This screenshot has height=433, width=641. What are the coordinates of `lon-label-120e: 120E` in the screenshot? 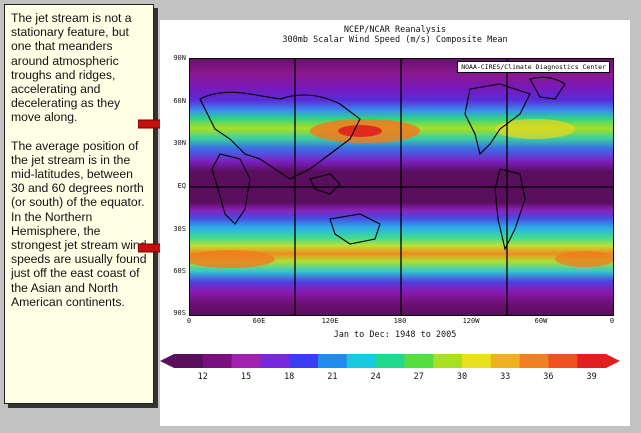 It's located at (330, 321).